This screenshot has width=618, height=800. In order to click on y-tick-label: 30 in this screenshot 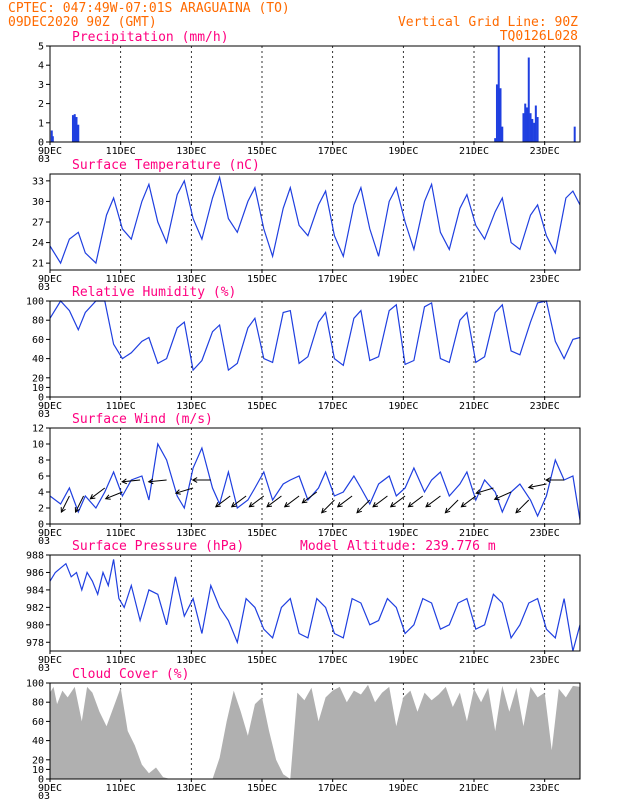, I will do `click(38, 202)`.